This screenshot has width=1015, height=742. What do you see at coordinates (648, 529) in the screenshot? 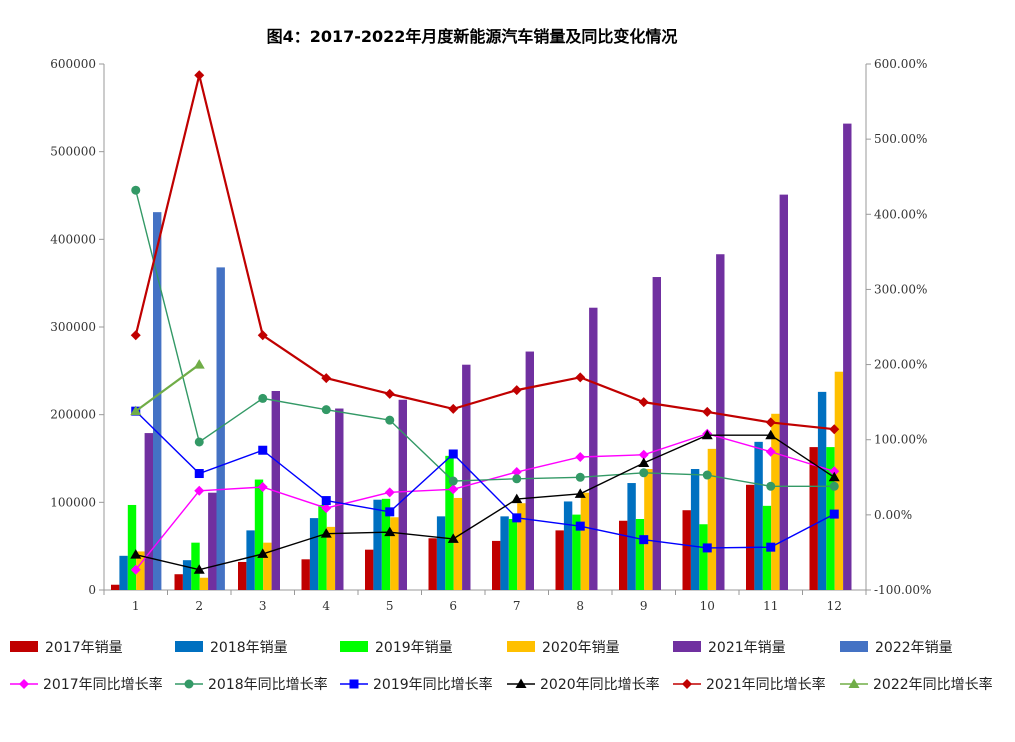
I see `bar-2020年销量-9` at bounding box center [648, 529].